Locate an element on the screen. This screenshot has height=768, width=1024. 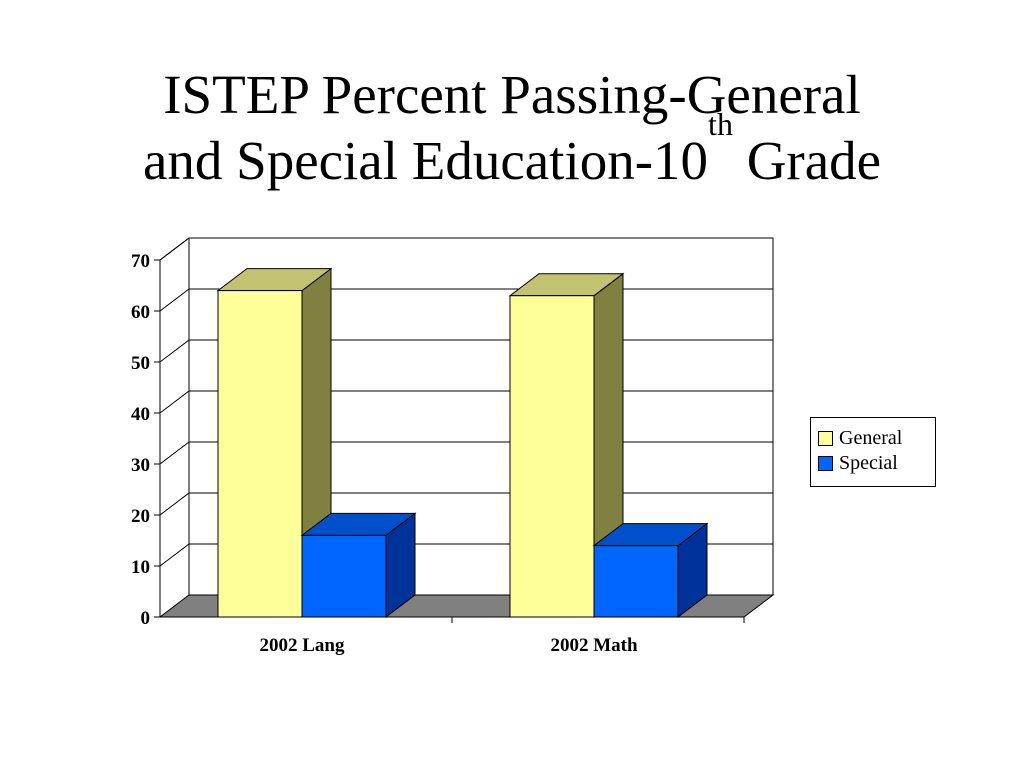
chart-legend: General Special is located at coordinates (873, 452).